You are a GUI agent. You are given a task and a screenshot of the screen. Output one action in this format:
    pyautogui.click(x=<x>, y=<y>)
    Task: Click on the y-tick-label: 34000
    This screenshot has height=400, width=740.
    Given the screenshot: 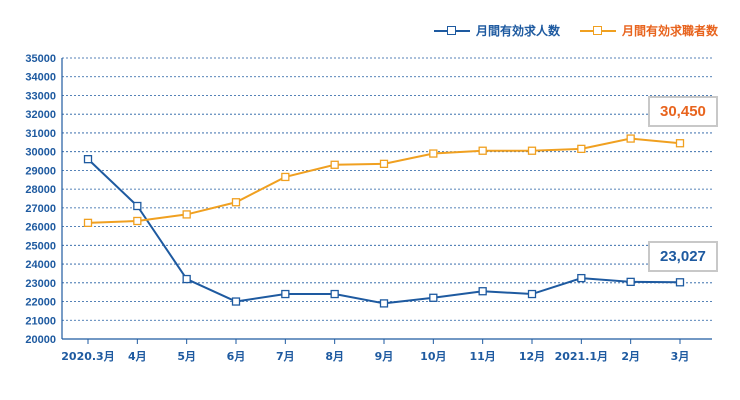 What is the action you would take?
    pyautogui.click(x=40, y=78)
    